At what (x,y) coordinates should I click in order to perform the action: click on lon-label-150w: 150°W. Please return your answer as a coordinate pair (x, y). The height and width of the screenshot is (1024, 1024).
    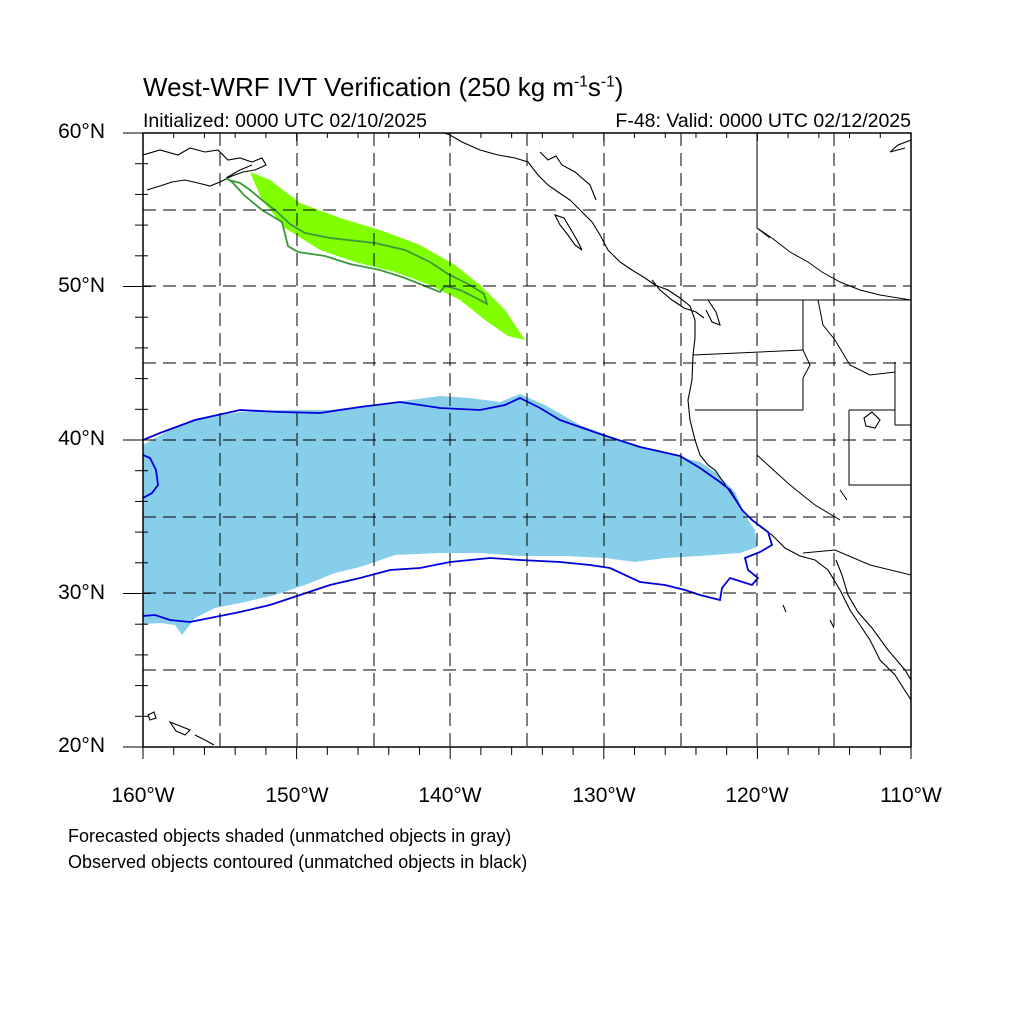
    Looking at the image, I should click on (297, 795).